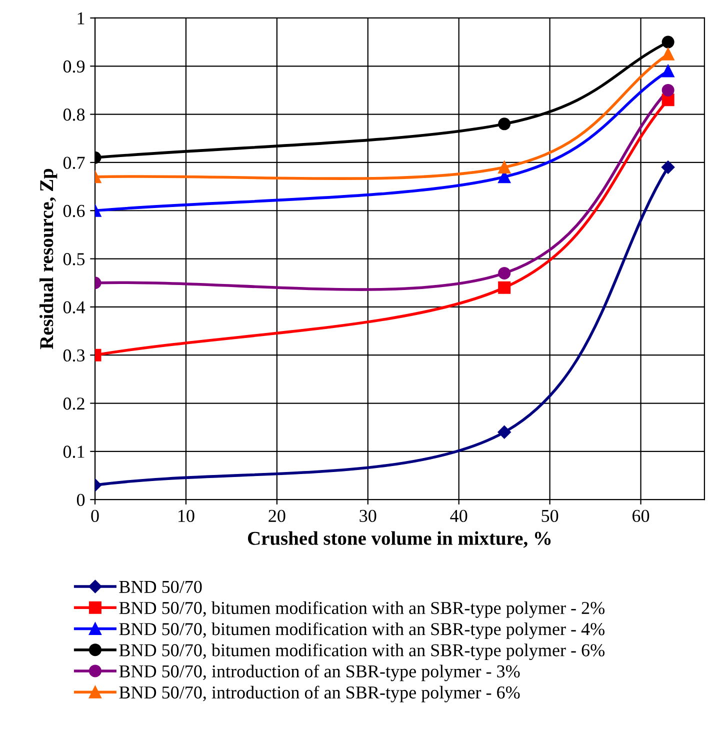  What do you see at coordinates (74, 259) in the screenshot?
I see `y-tick-label: 0.5` at bounding box center [74, 259].